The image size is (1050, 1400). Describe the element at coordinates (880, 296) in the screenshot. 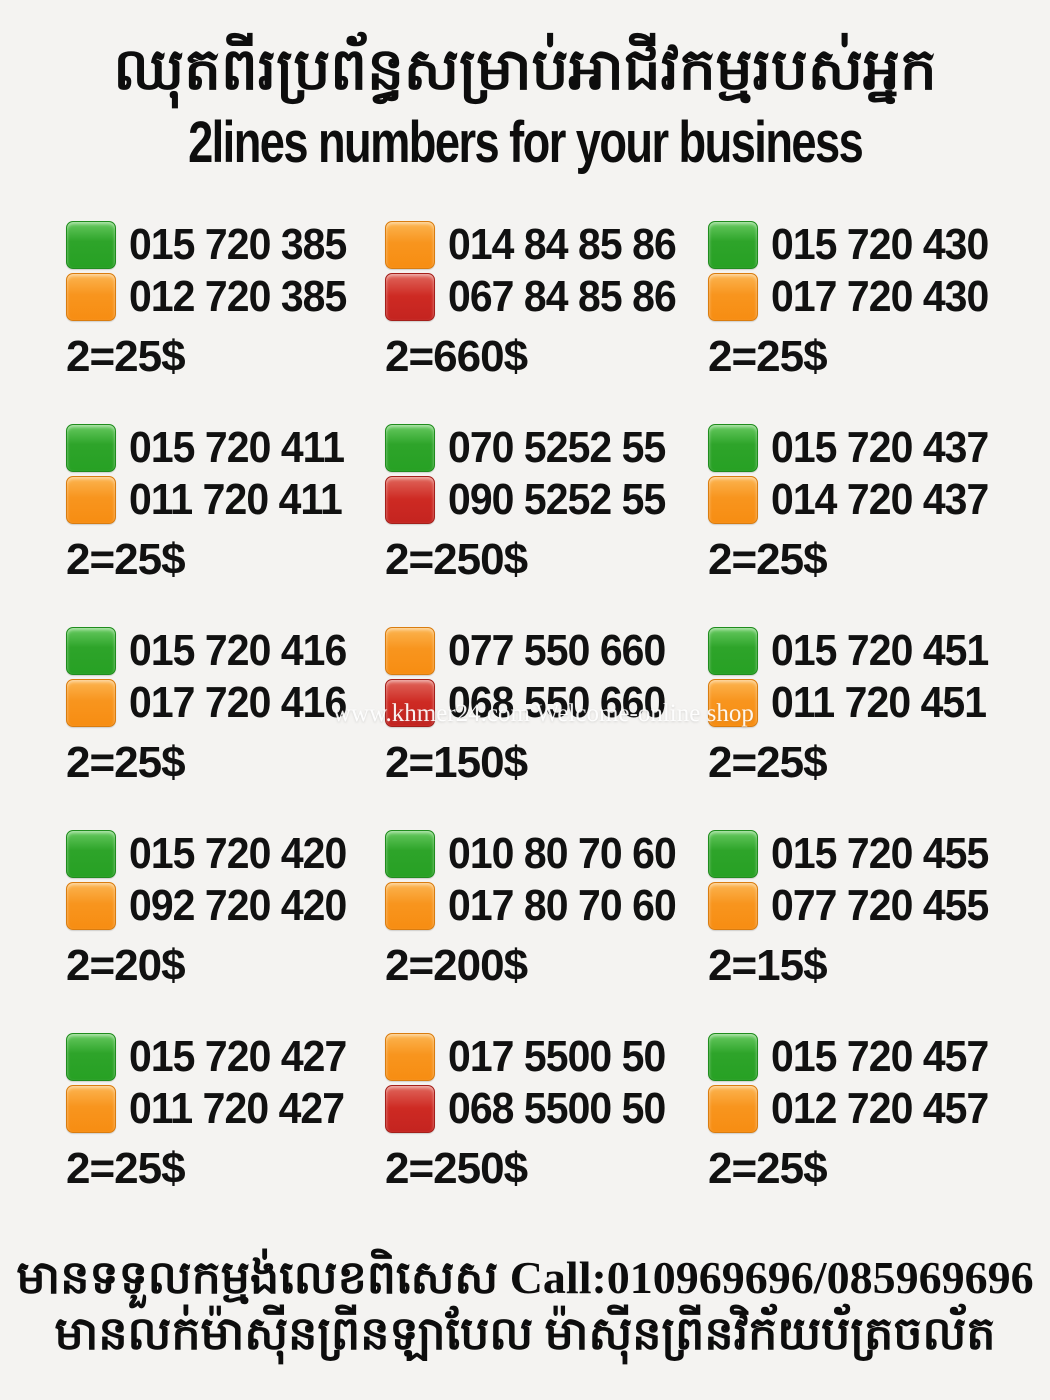

I see `phone-number-line2: 017 720 430` at that location.